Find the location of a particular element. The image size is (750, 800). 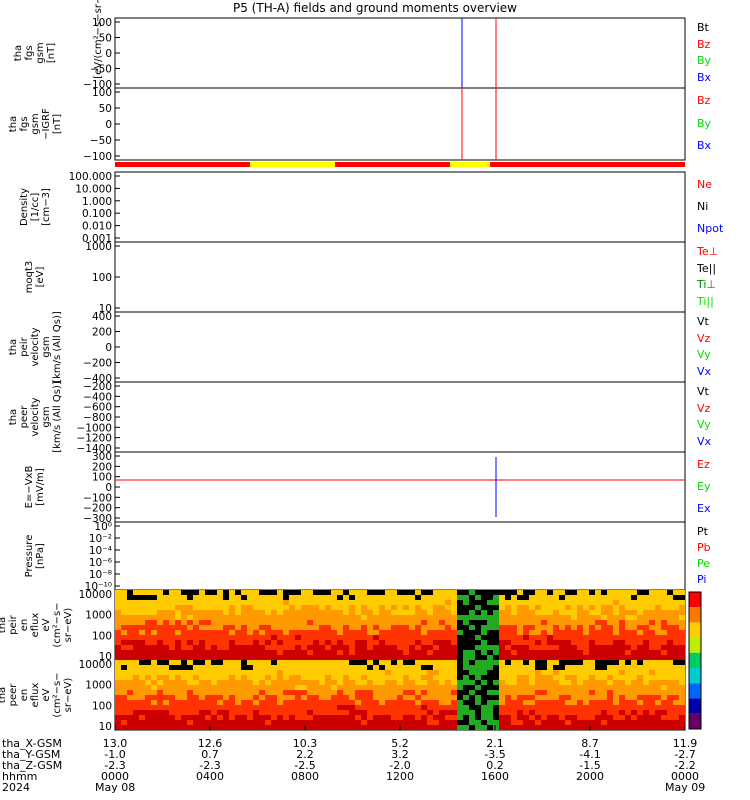

legend-item: Pi is located at coordinates (702, 579).